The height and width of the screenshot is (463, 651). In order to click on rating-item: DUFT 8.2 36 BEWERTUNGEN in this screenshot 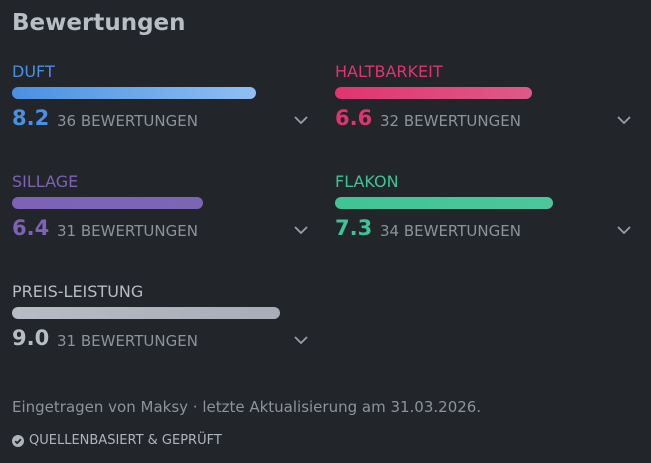, I will do `click(162, 112)`.